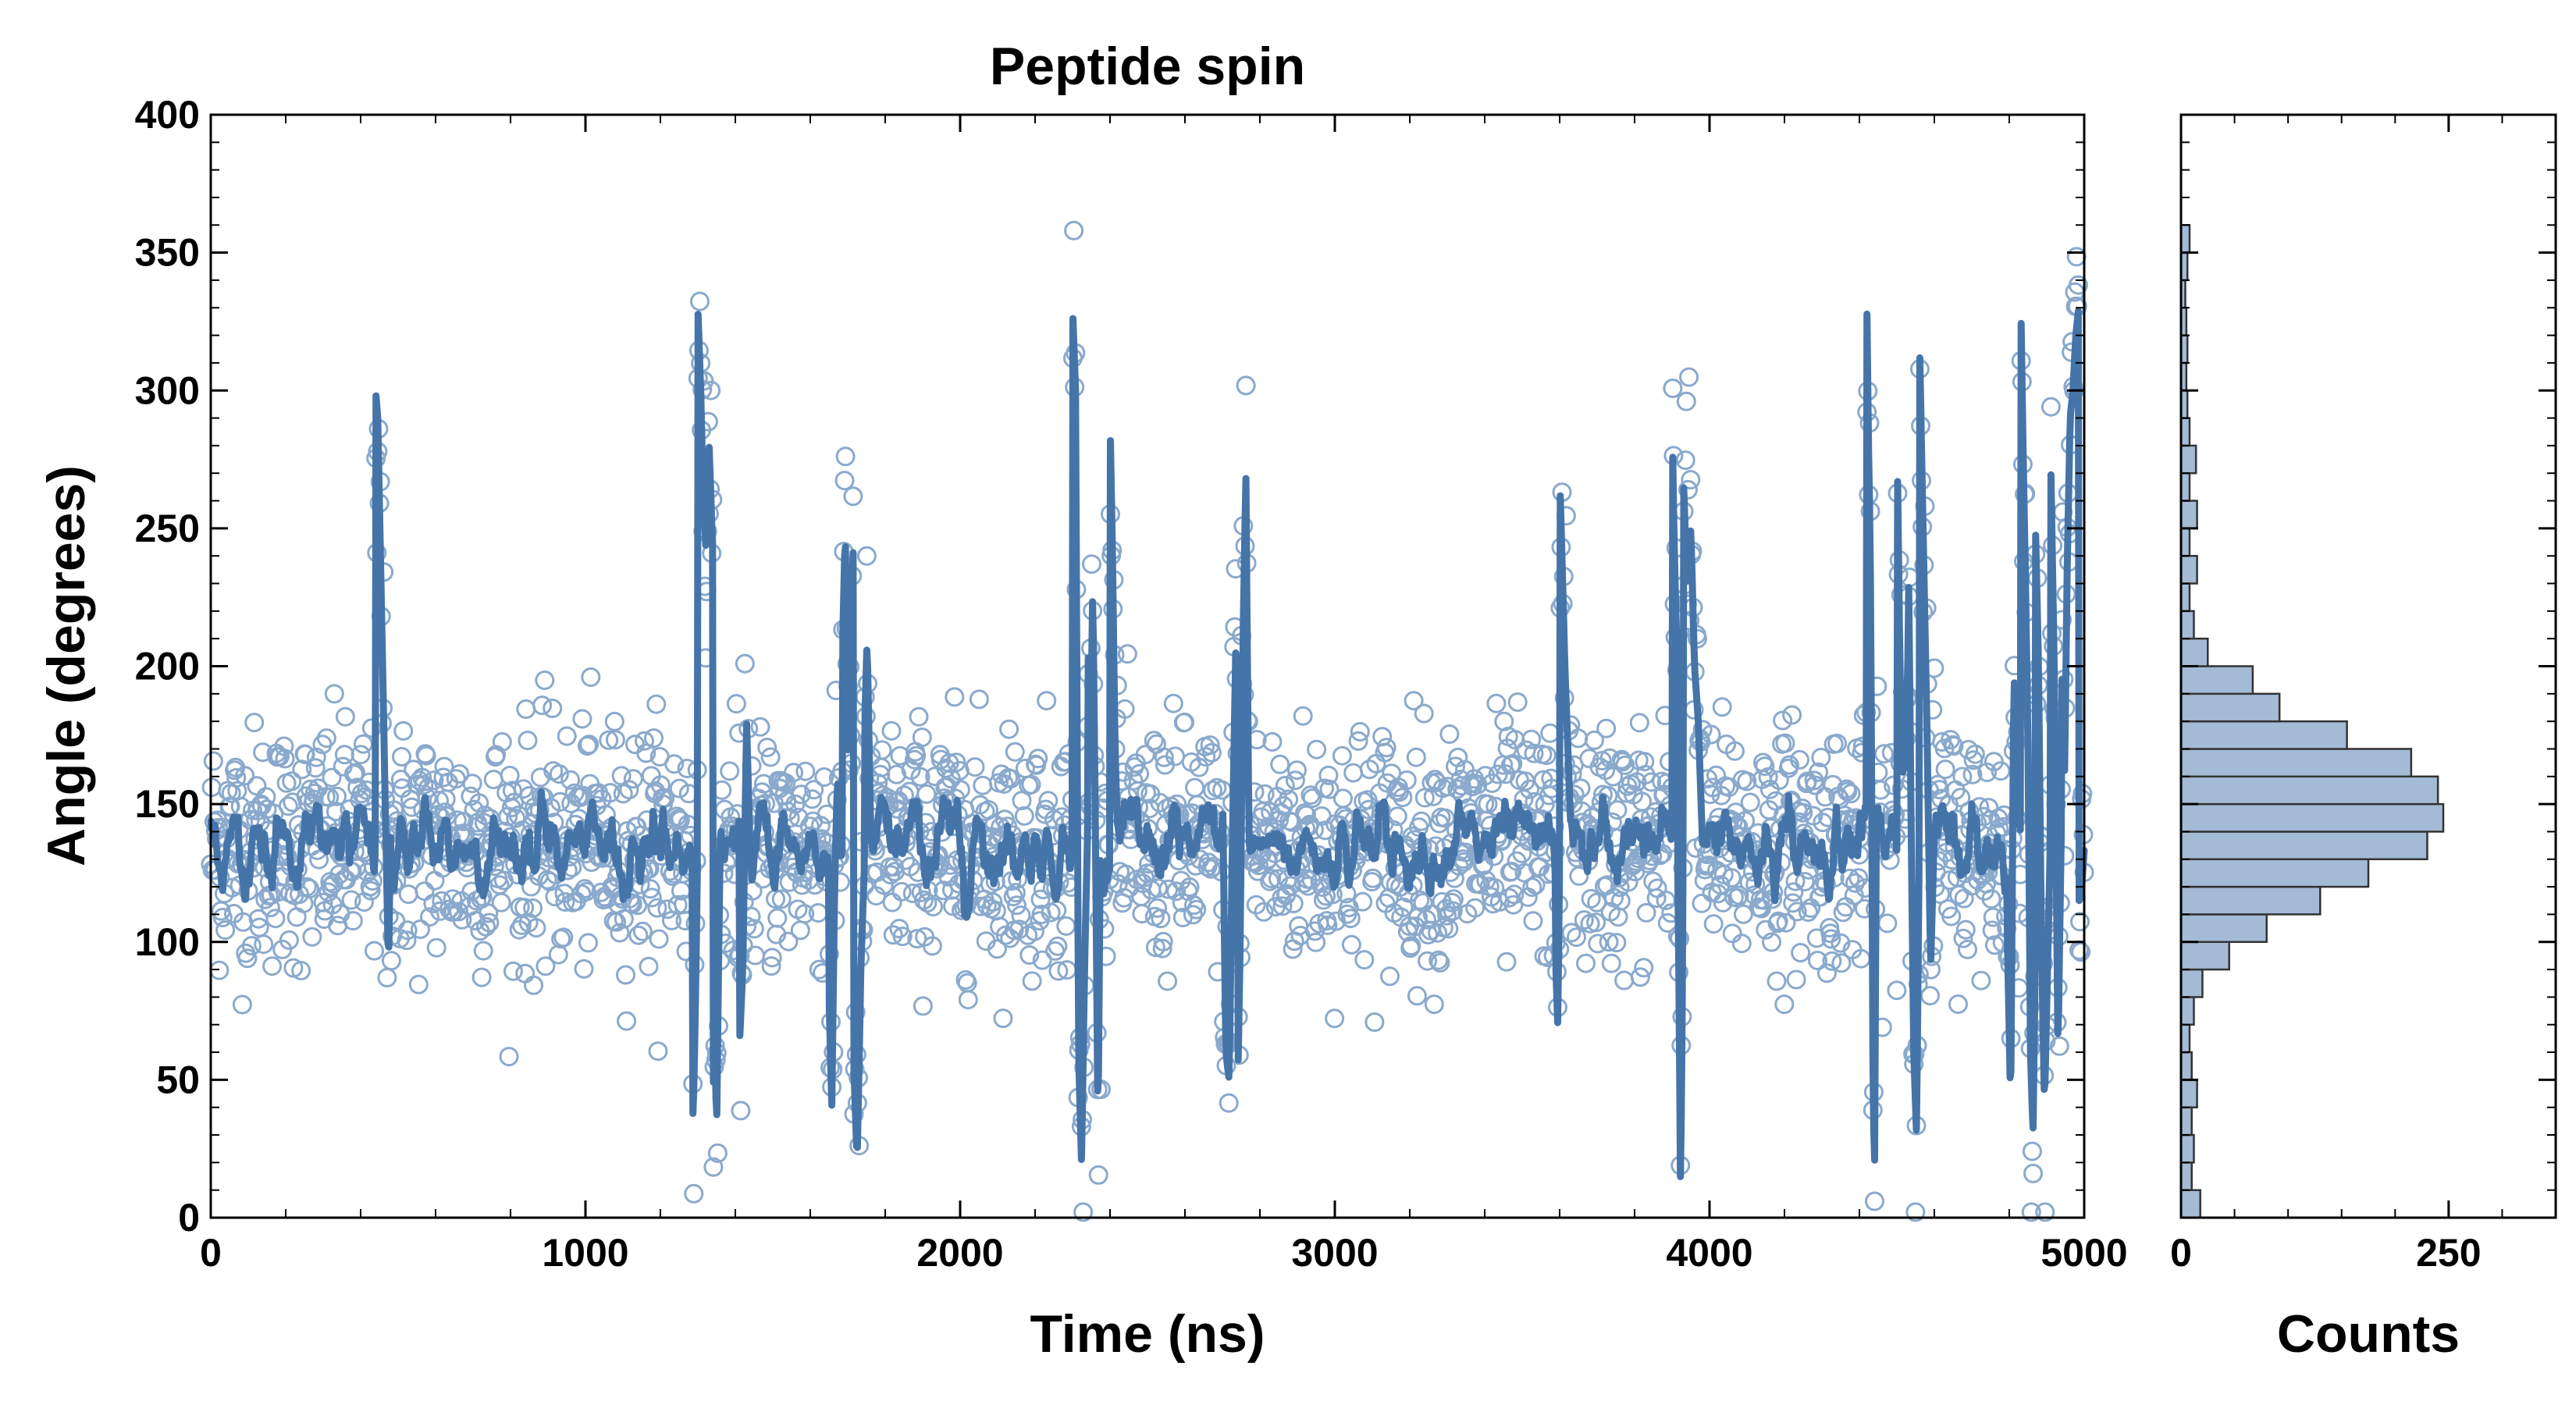  What do you see at coordinates (1147, 1334) in the screenshot?
I see `x-axis-title: Time (ns)` at bounding box center [1147, 1334].